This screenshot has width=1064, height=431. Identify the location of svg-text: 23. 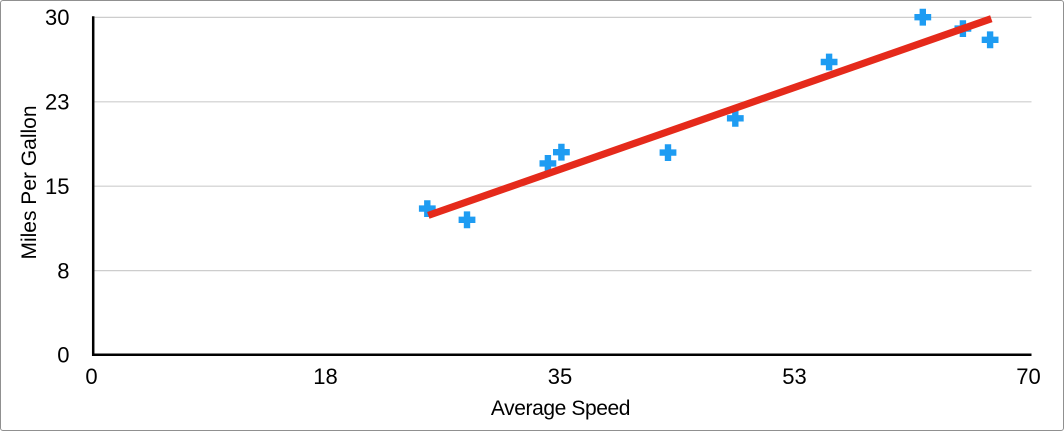
(57, 102).